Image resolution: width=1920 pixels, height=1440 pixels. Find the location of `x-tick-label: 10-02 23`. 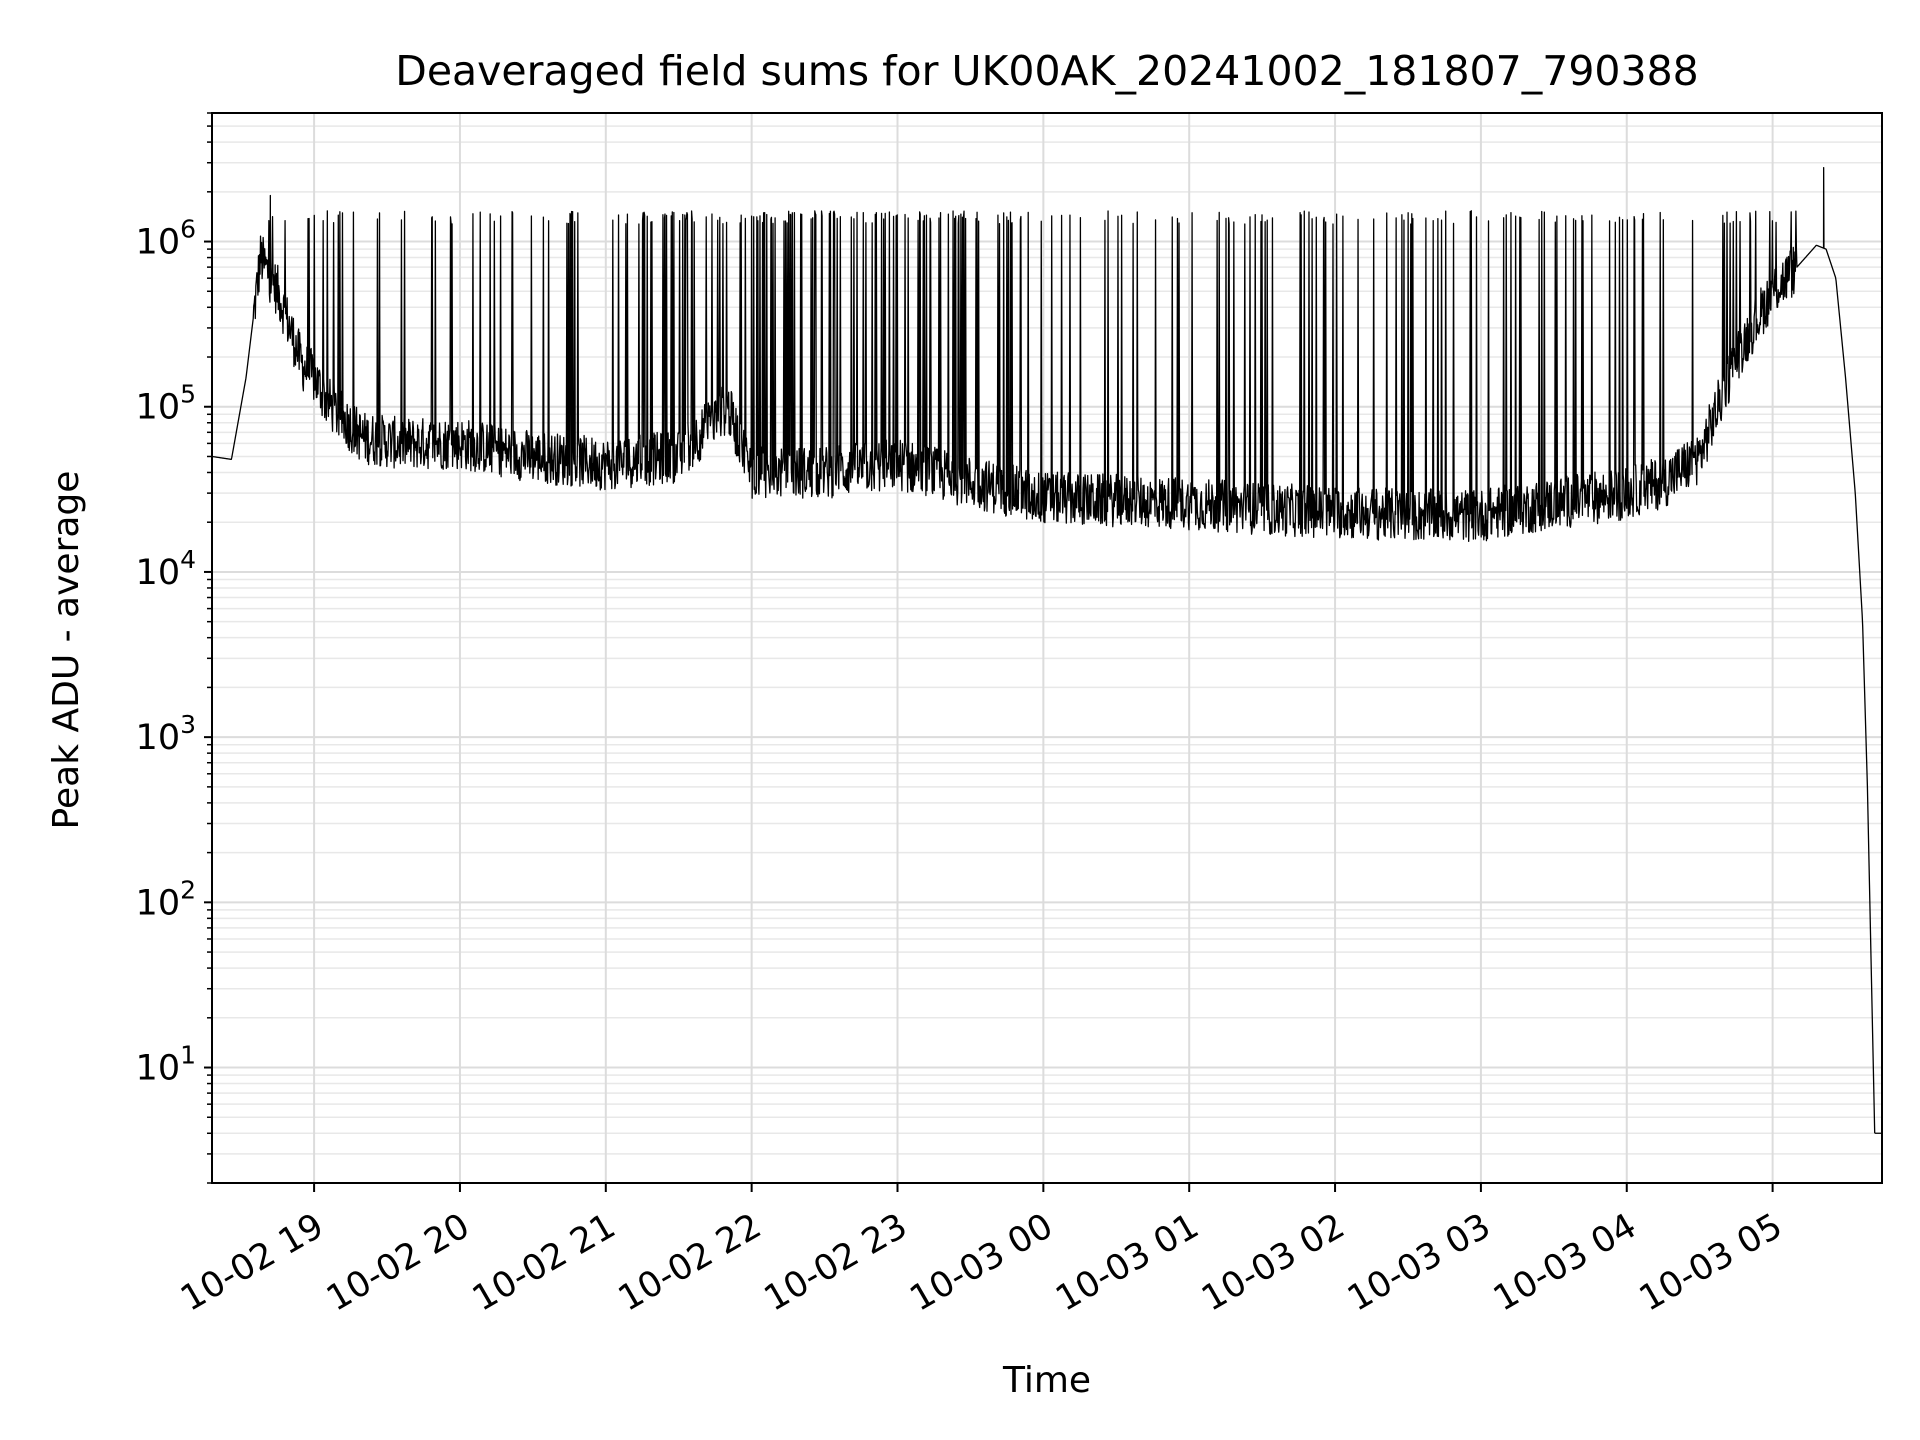

x-tick-label: 10-02 23 is located at coordinates (836, 1262).